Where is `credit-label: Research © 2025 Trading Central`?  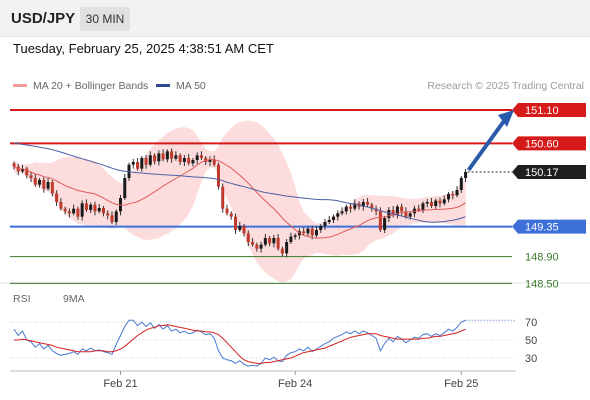 credit-label: Research © 2025 Trading Central is located at coordinates (505, 86).